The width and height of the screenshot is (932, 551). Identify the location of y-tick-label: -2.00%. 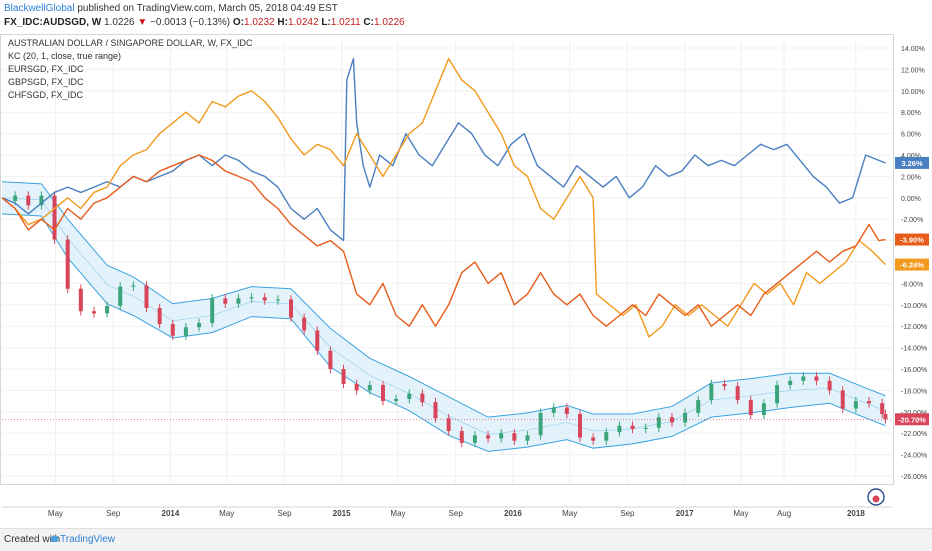
(912, 220).